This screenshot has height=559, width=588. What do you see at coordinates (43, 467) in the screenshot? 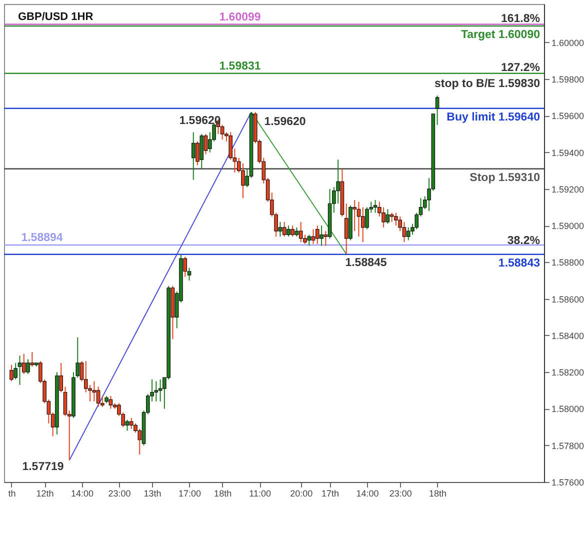
I see `annotation: 1.57719` at bounding box center [43, 467].